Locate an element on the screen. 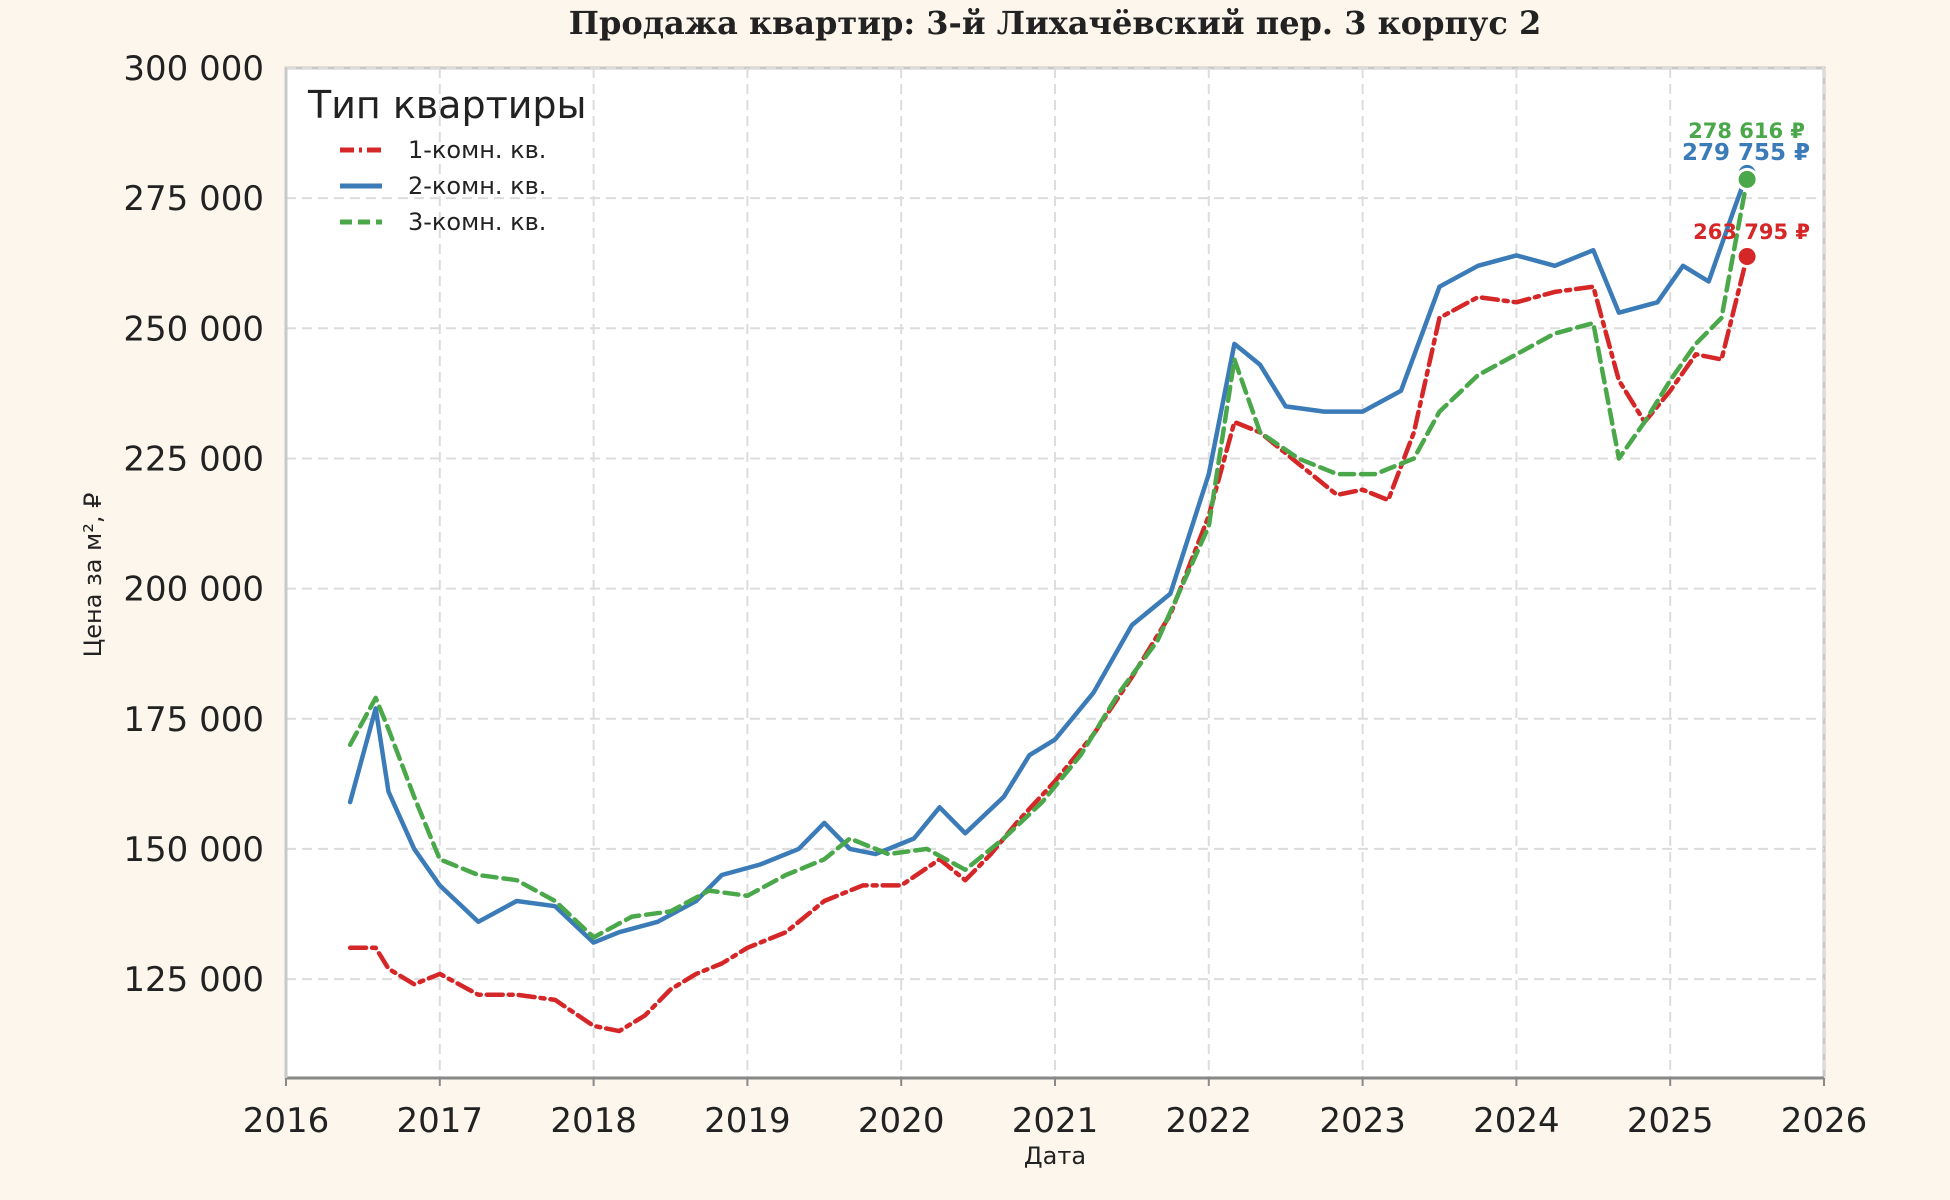  x-tick-label-2020: 2020 is located at coordinates (901, 1121).